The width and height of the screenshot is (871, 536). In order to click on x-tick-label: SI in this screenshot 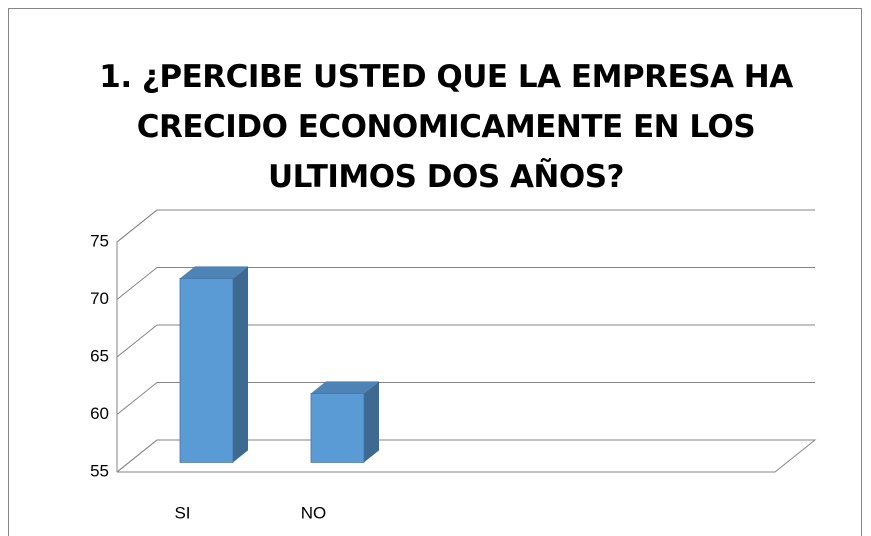, I will do `click(182, 512)`.